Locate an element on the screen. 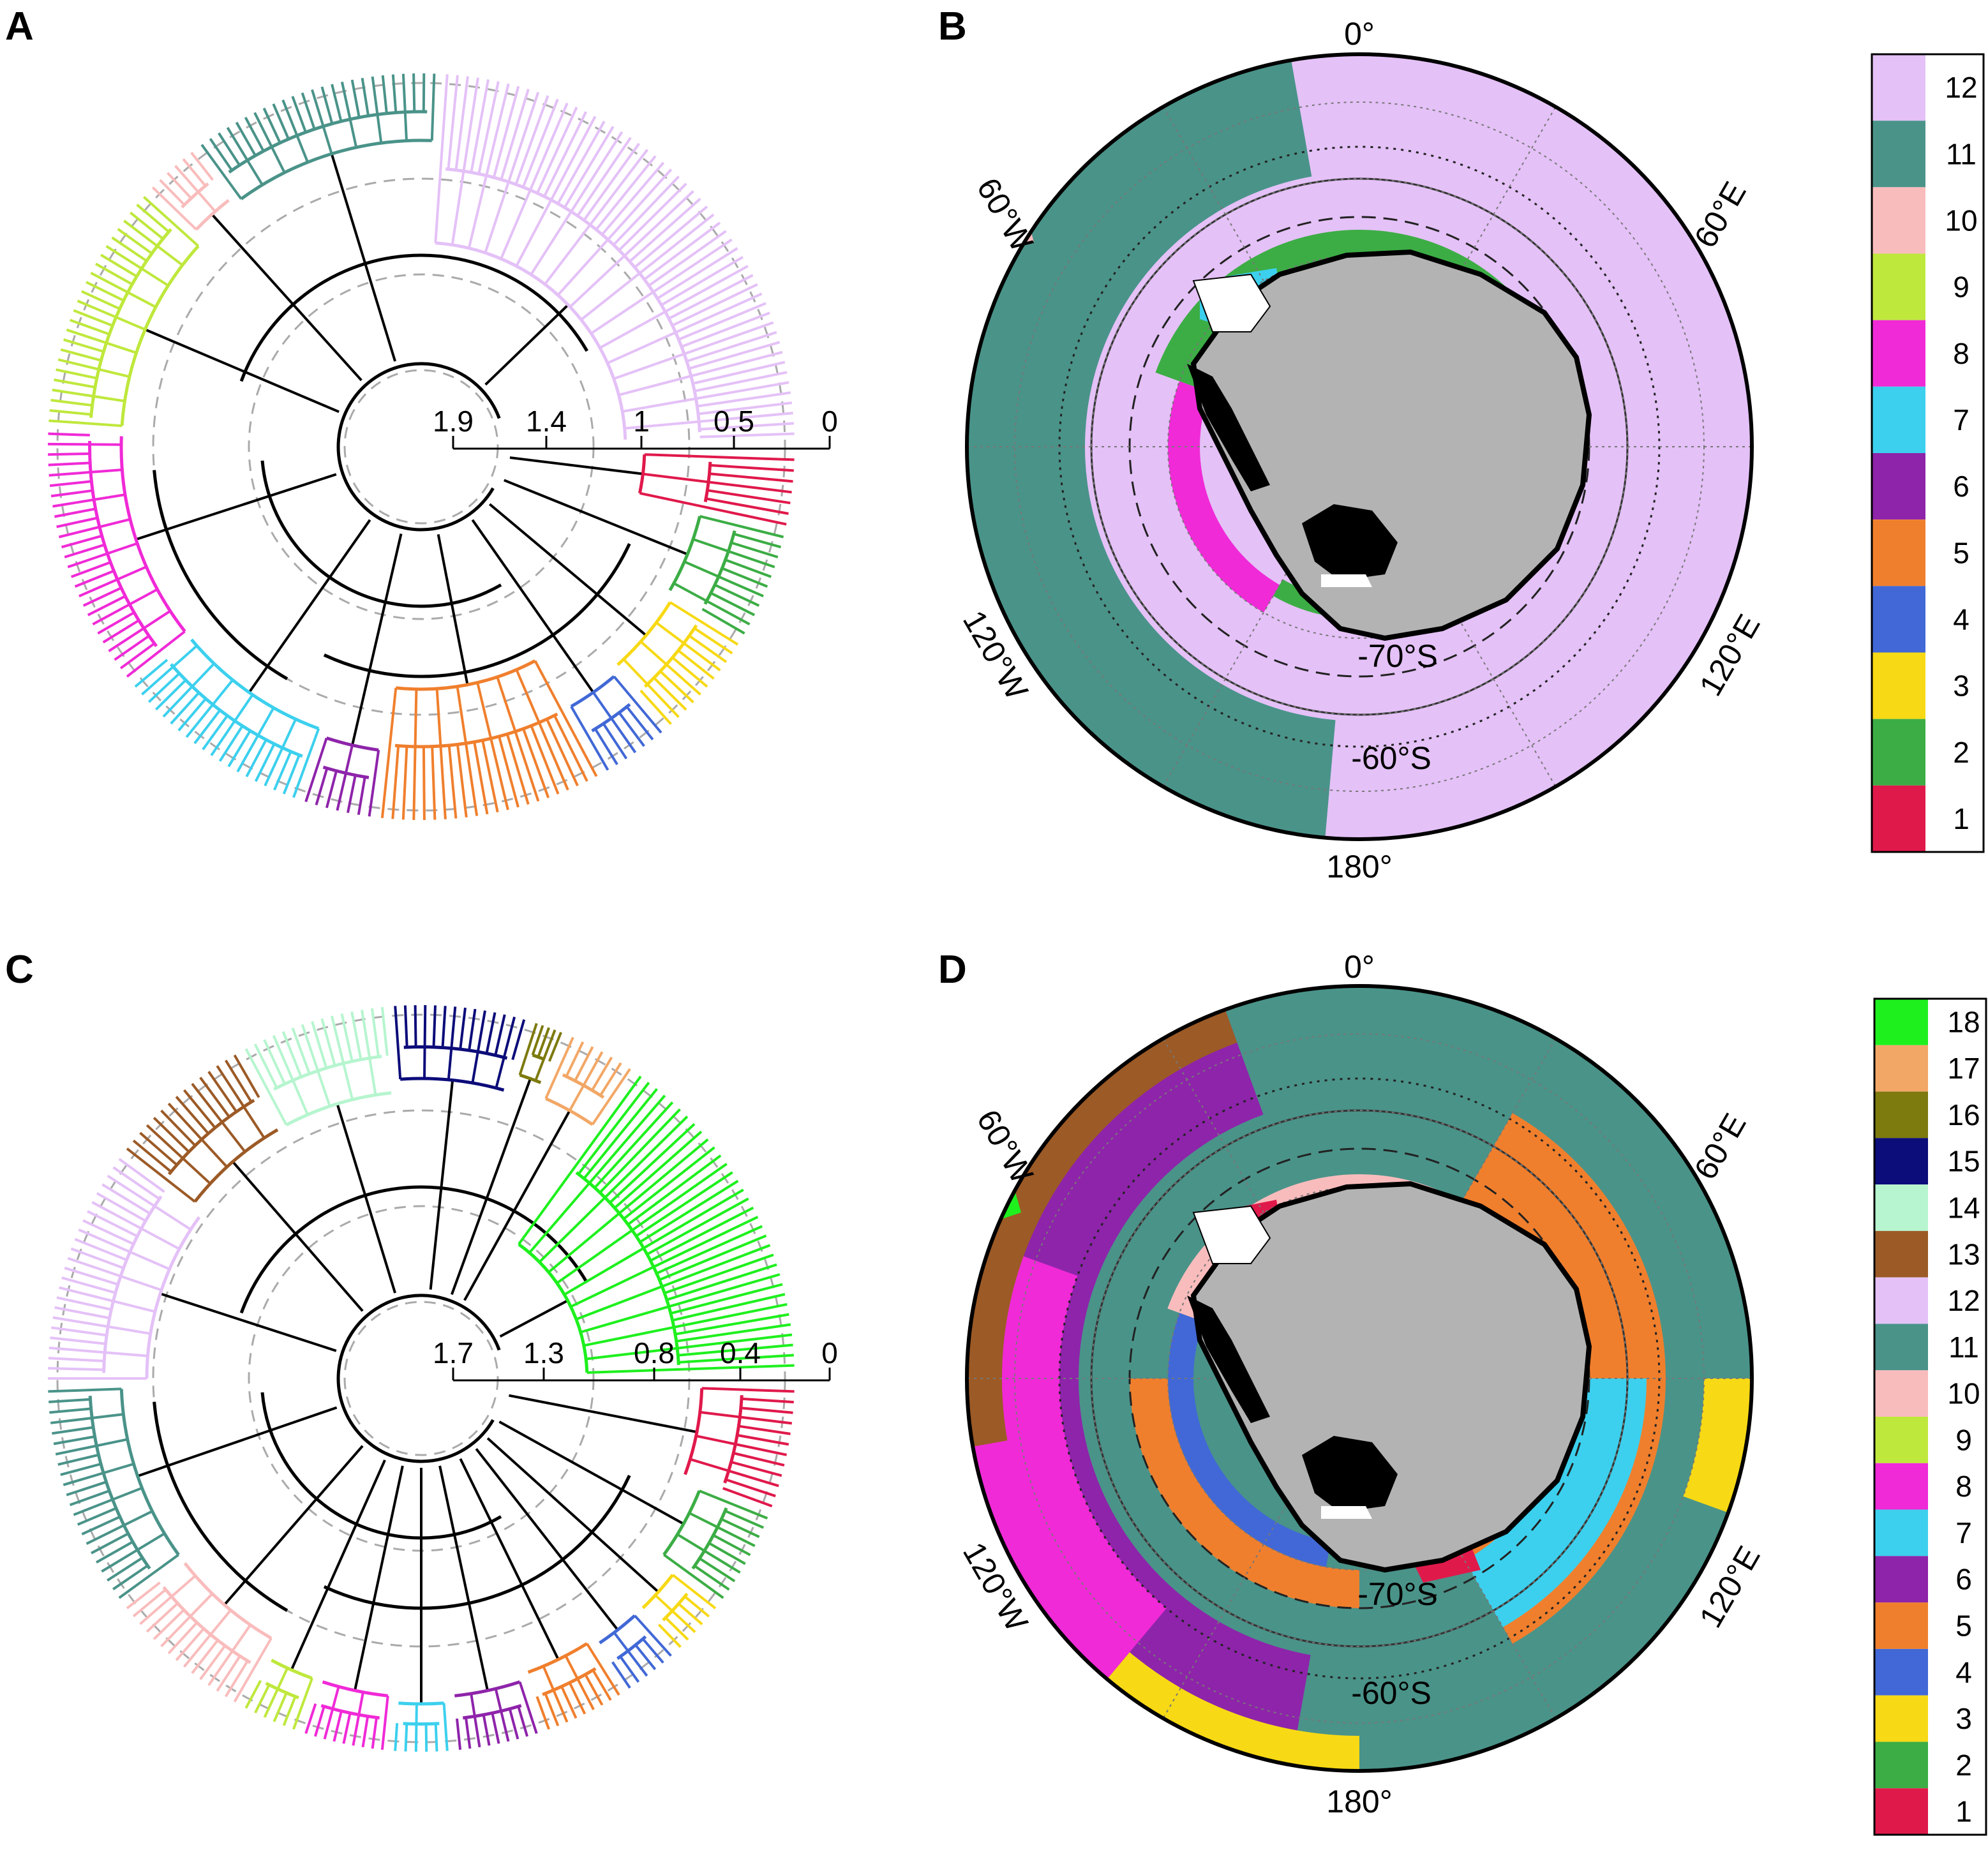 The image size is (1988, 1866). legend-b-label-10: 10 is located at coordinates (1961, 220).